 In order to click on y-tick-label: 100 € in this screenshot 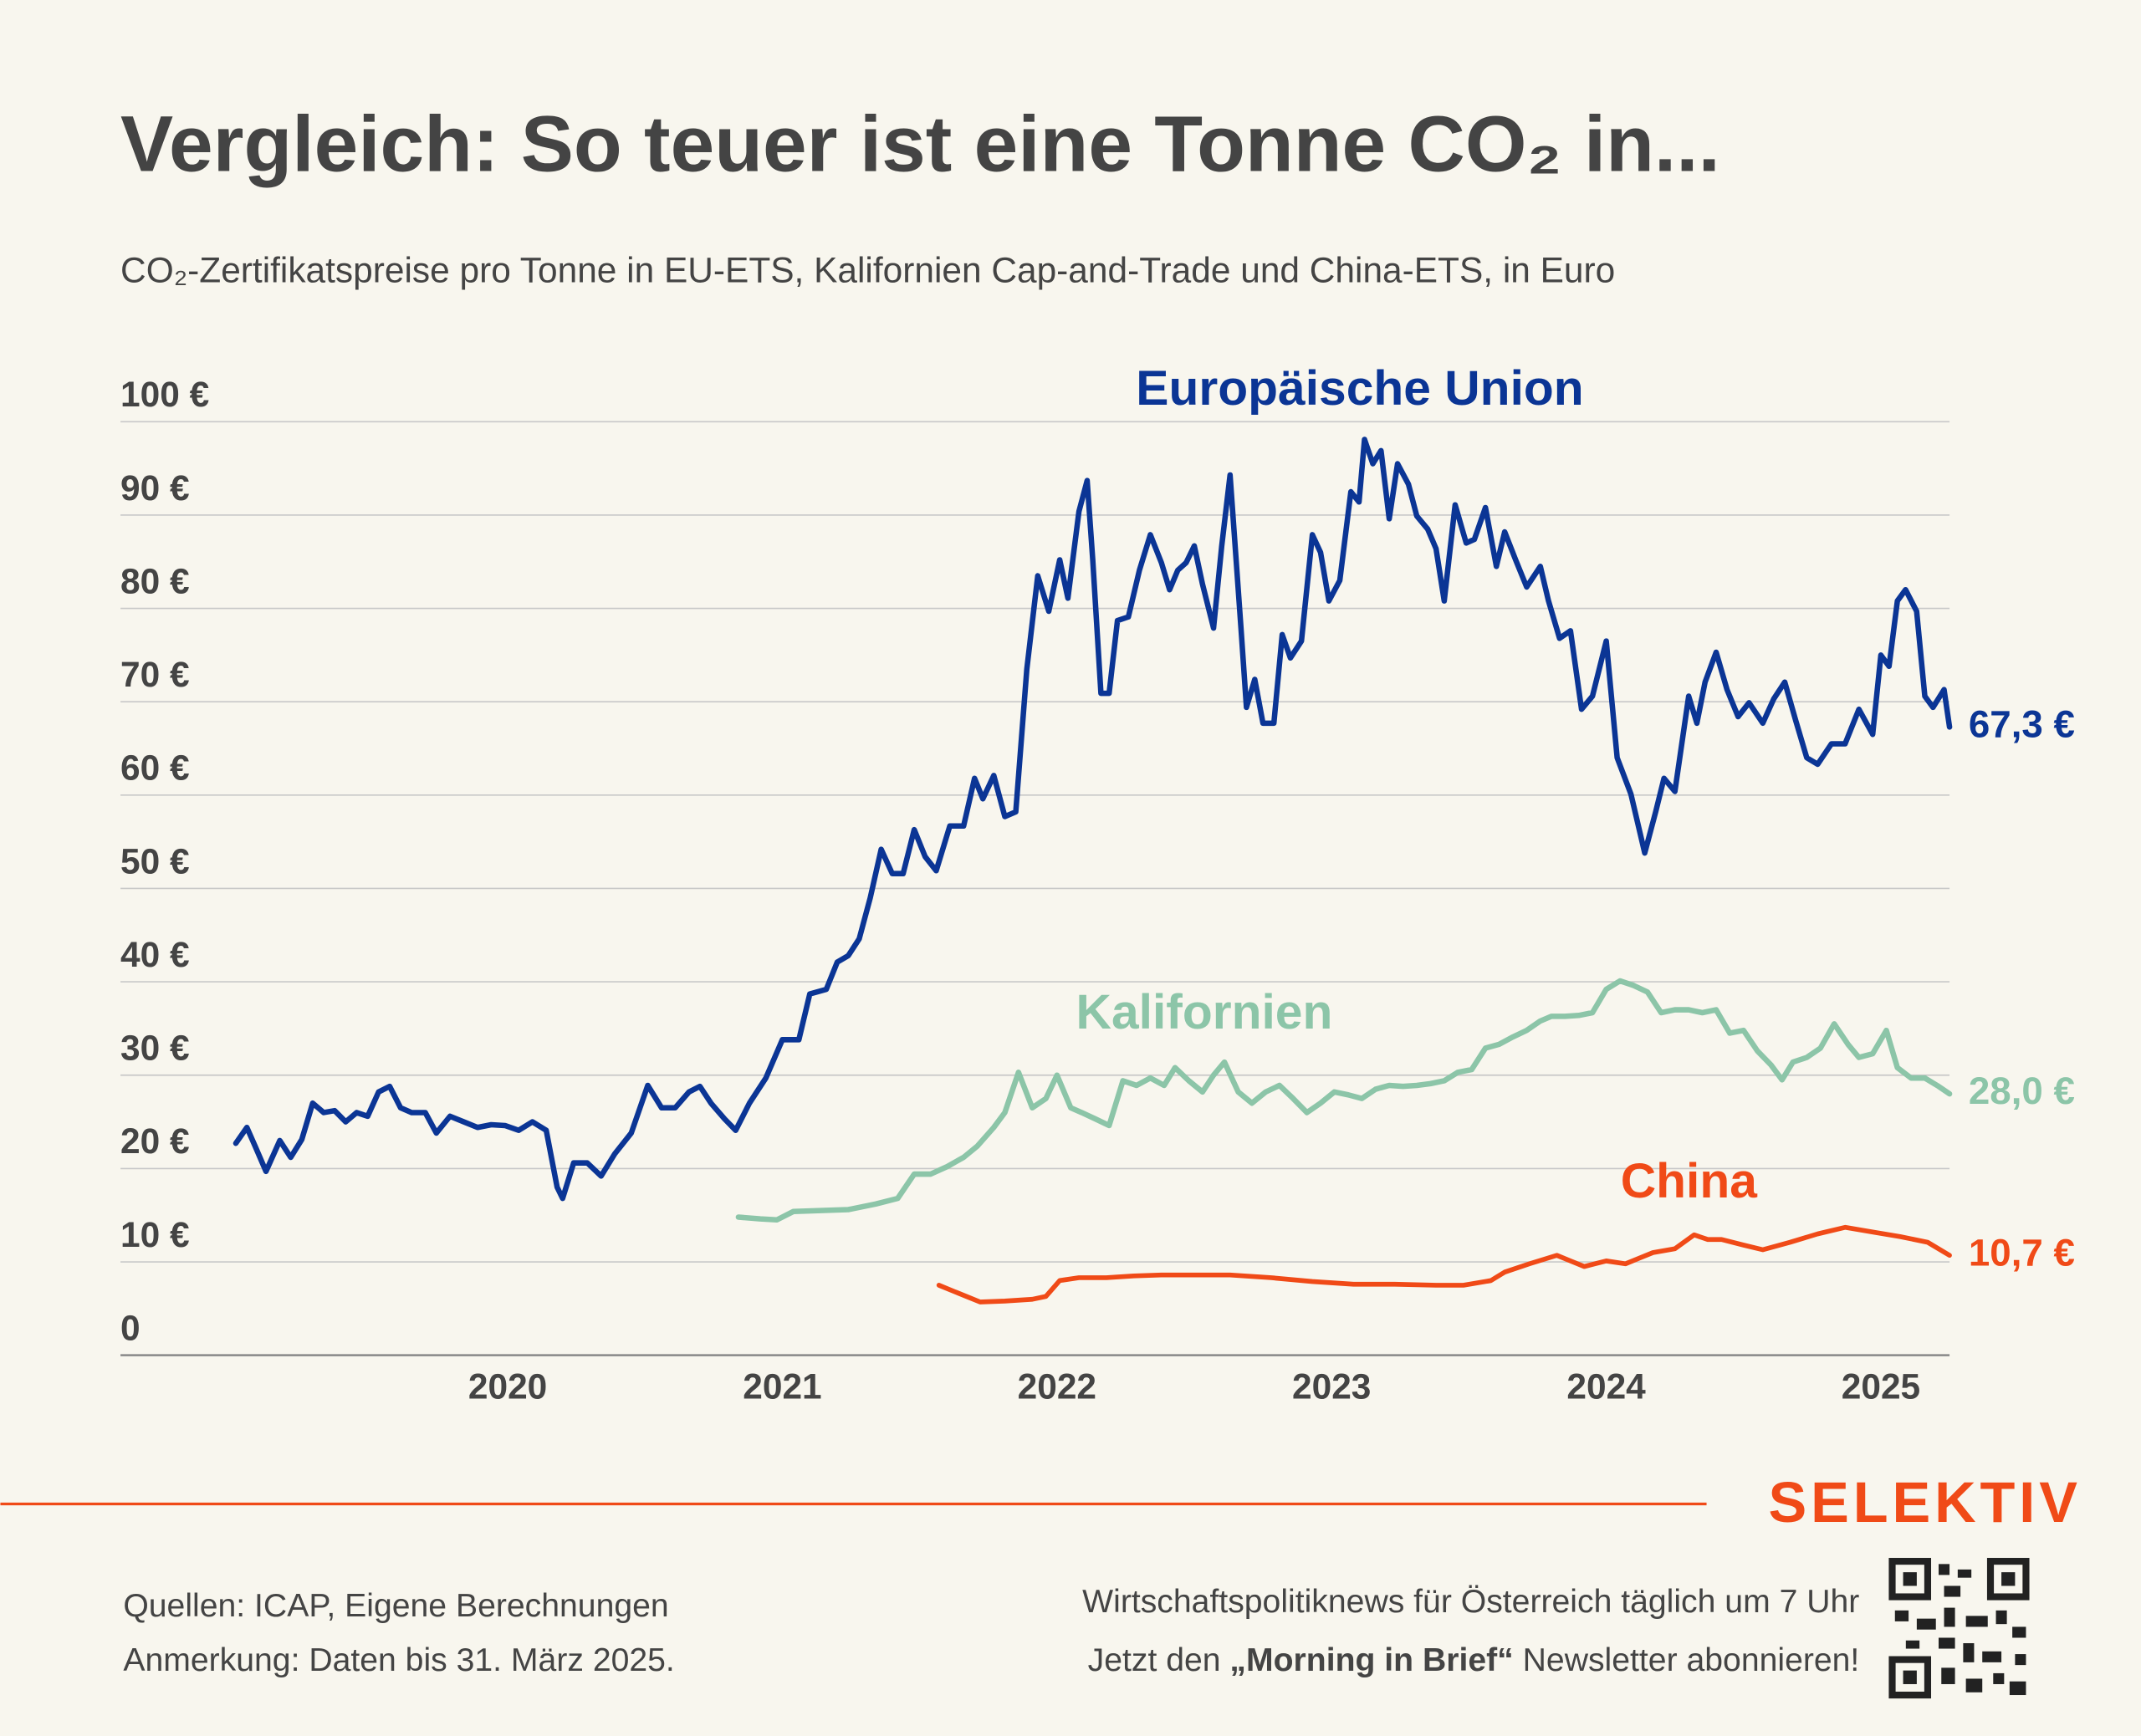, I will do `click(164, 394)`.